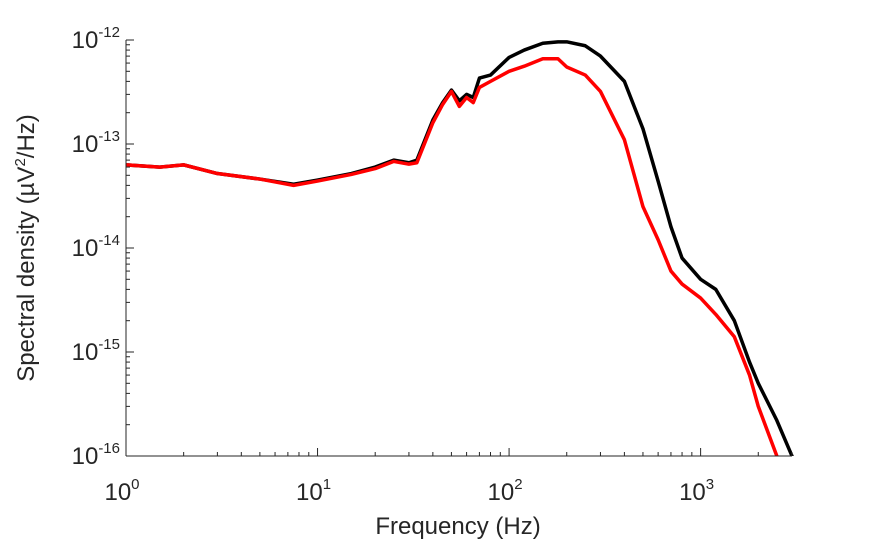  What do you see at coordinates (96, 143) in the screenshot?
I see `y-tick-label: 10-13` at bounding box center [96, 143].